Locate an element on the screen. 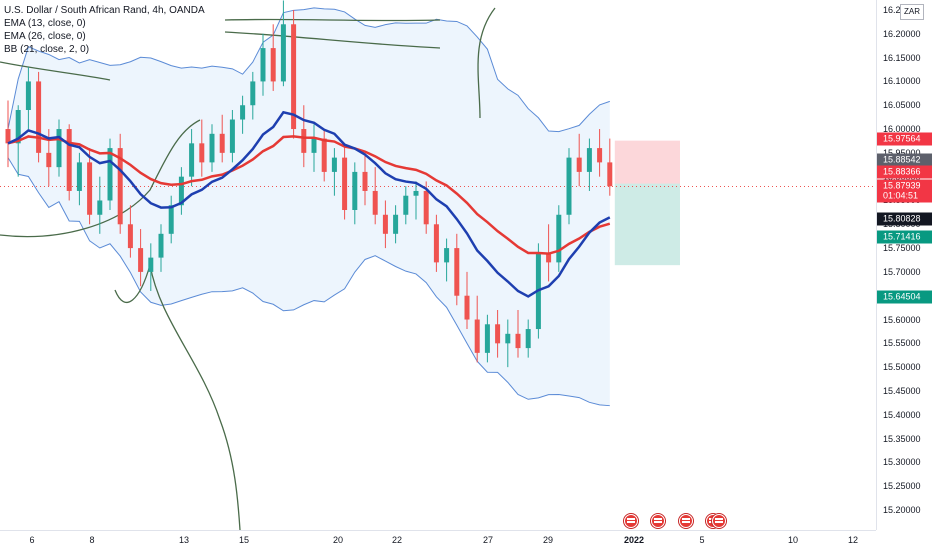  price-tick: 15.60000 is located at coordinates (902, 319).